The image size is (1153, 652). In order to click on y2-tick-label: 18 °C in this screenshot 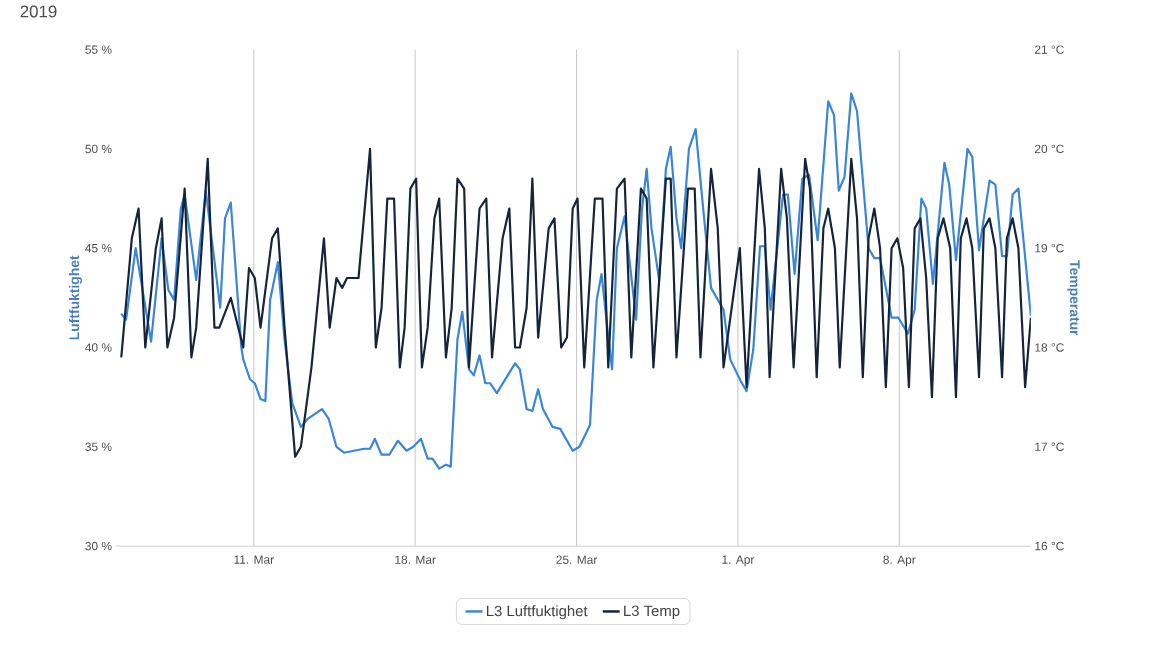, I will do `click(1049, 347)`.